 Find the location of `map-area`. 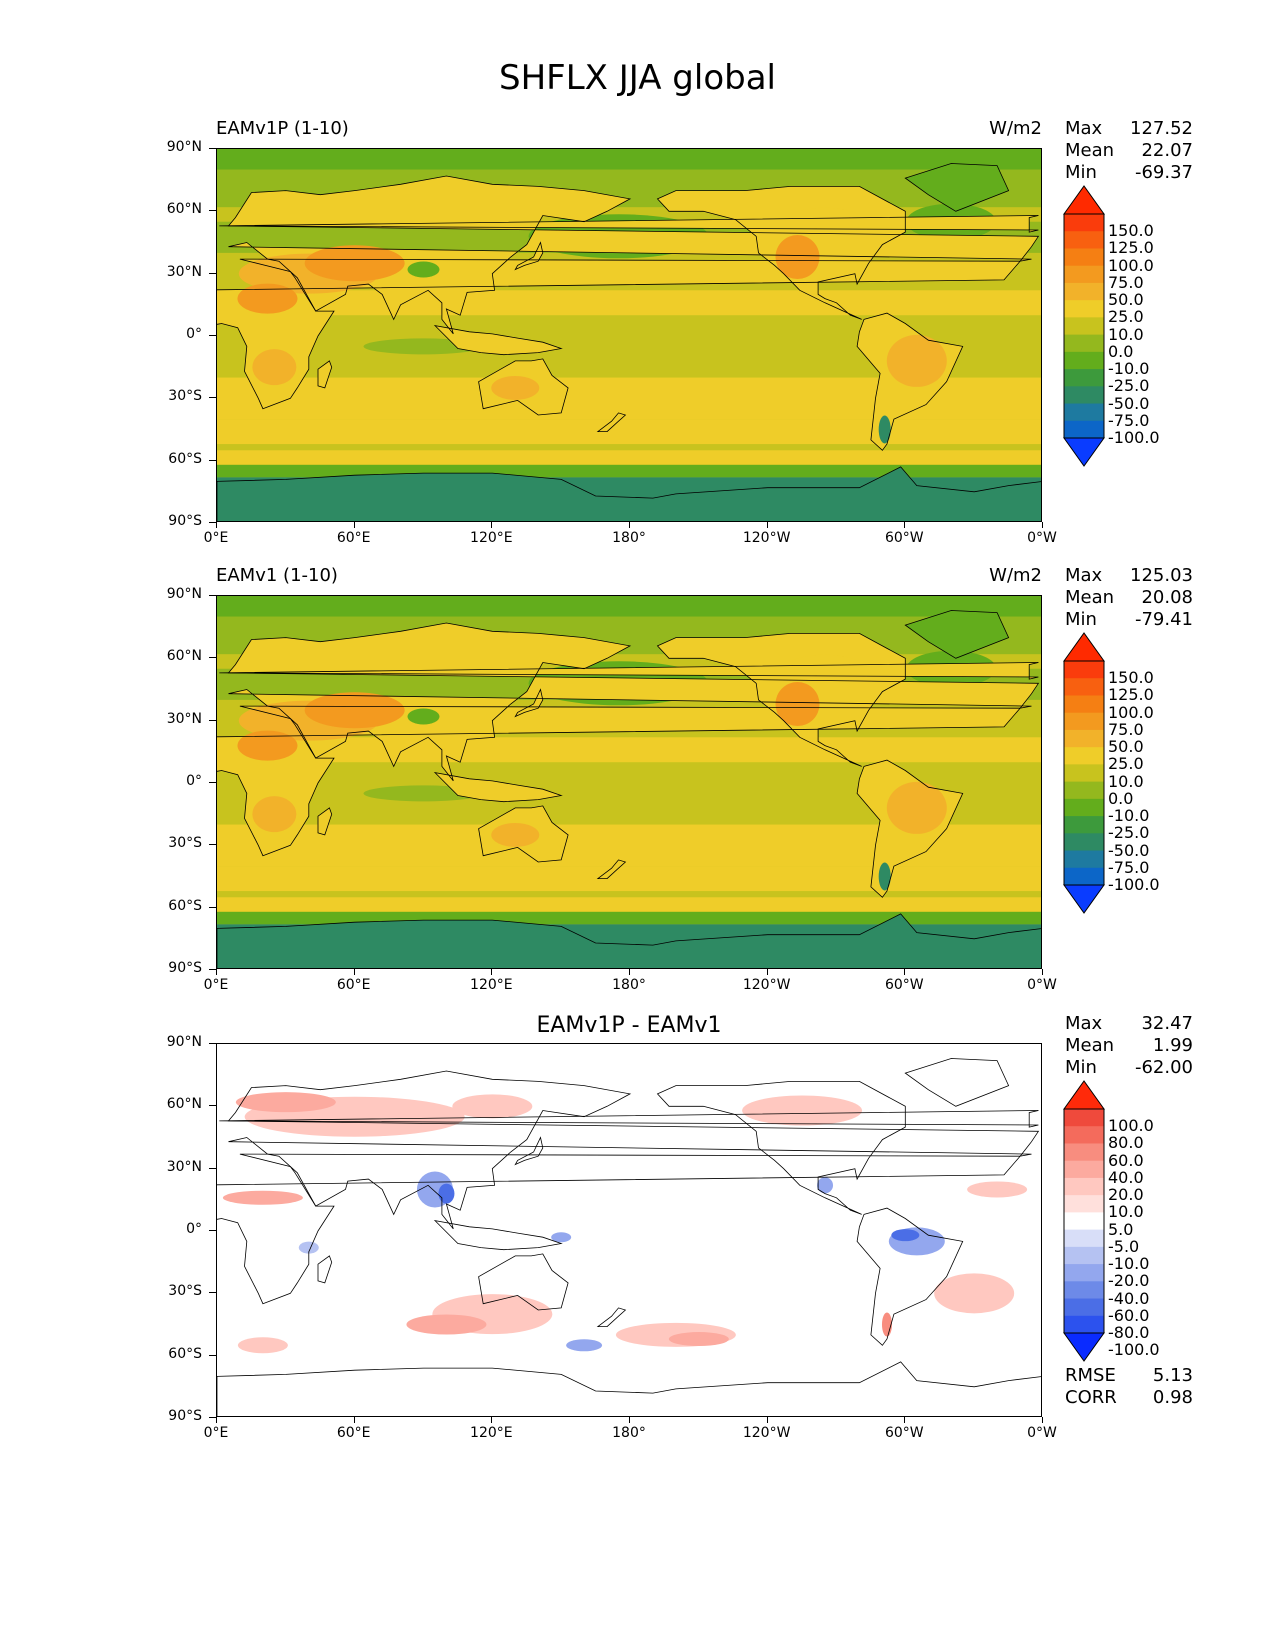

map-area is located at coordinates (629, 782).